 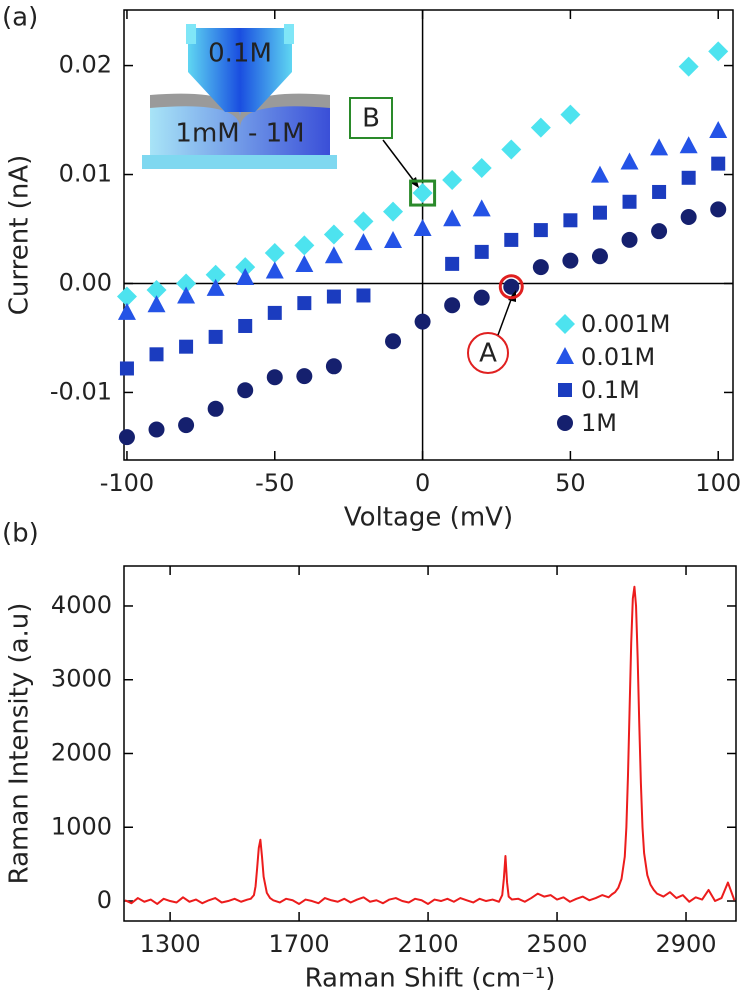 I want to click on annotation: B, so click(x=371, y=119).